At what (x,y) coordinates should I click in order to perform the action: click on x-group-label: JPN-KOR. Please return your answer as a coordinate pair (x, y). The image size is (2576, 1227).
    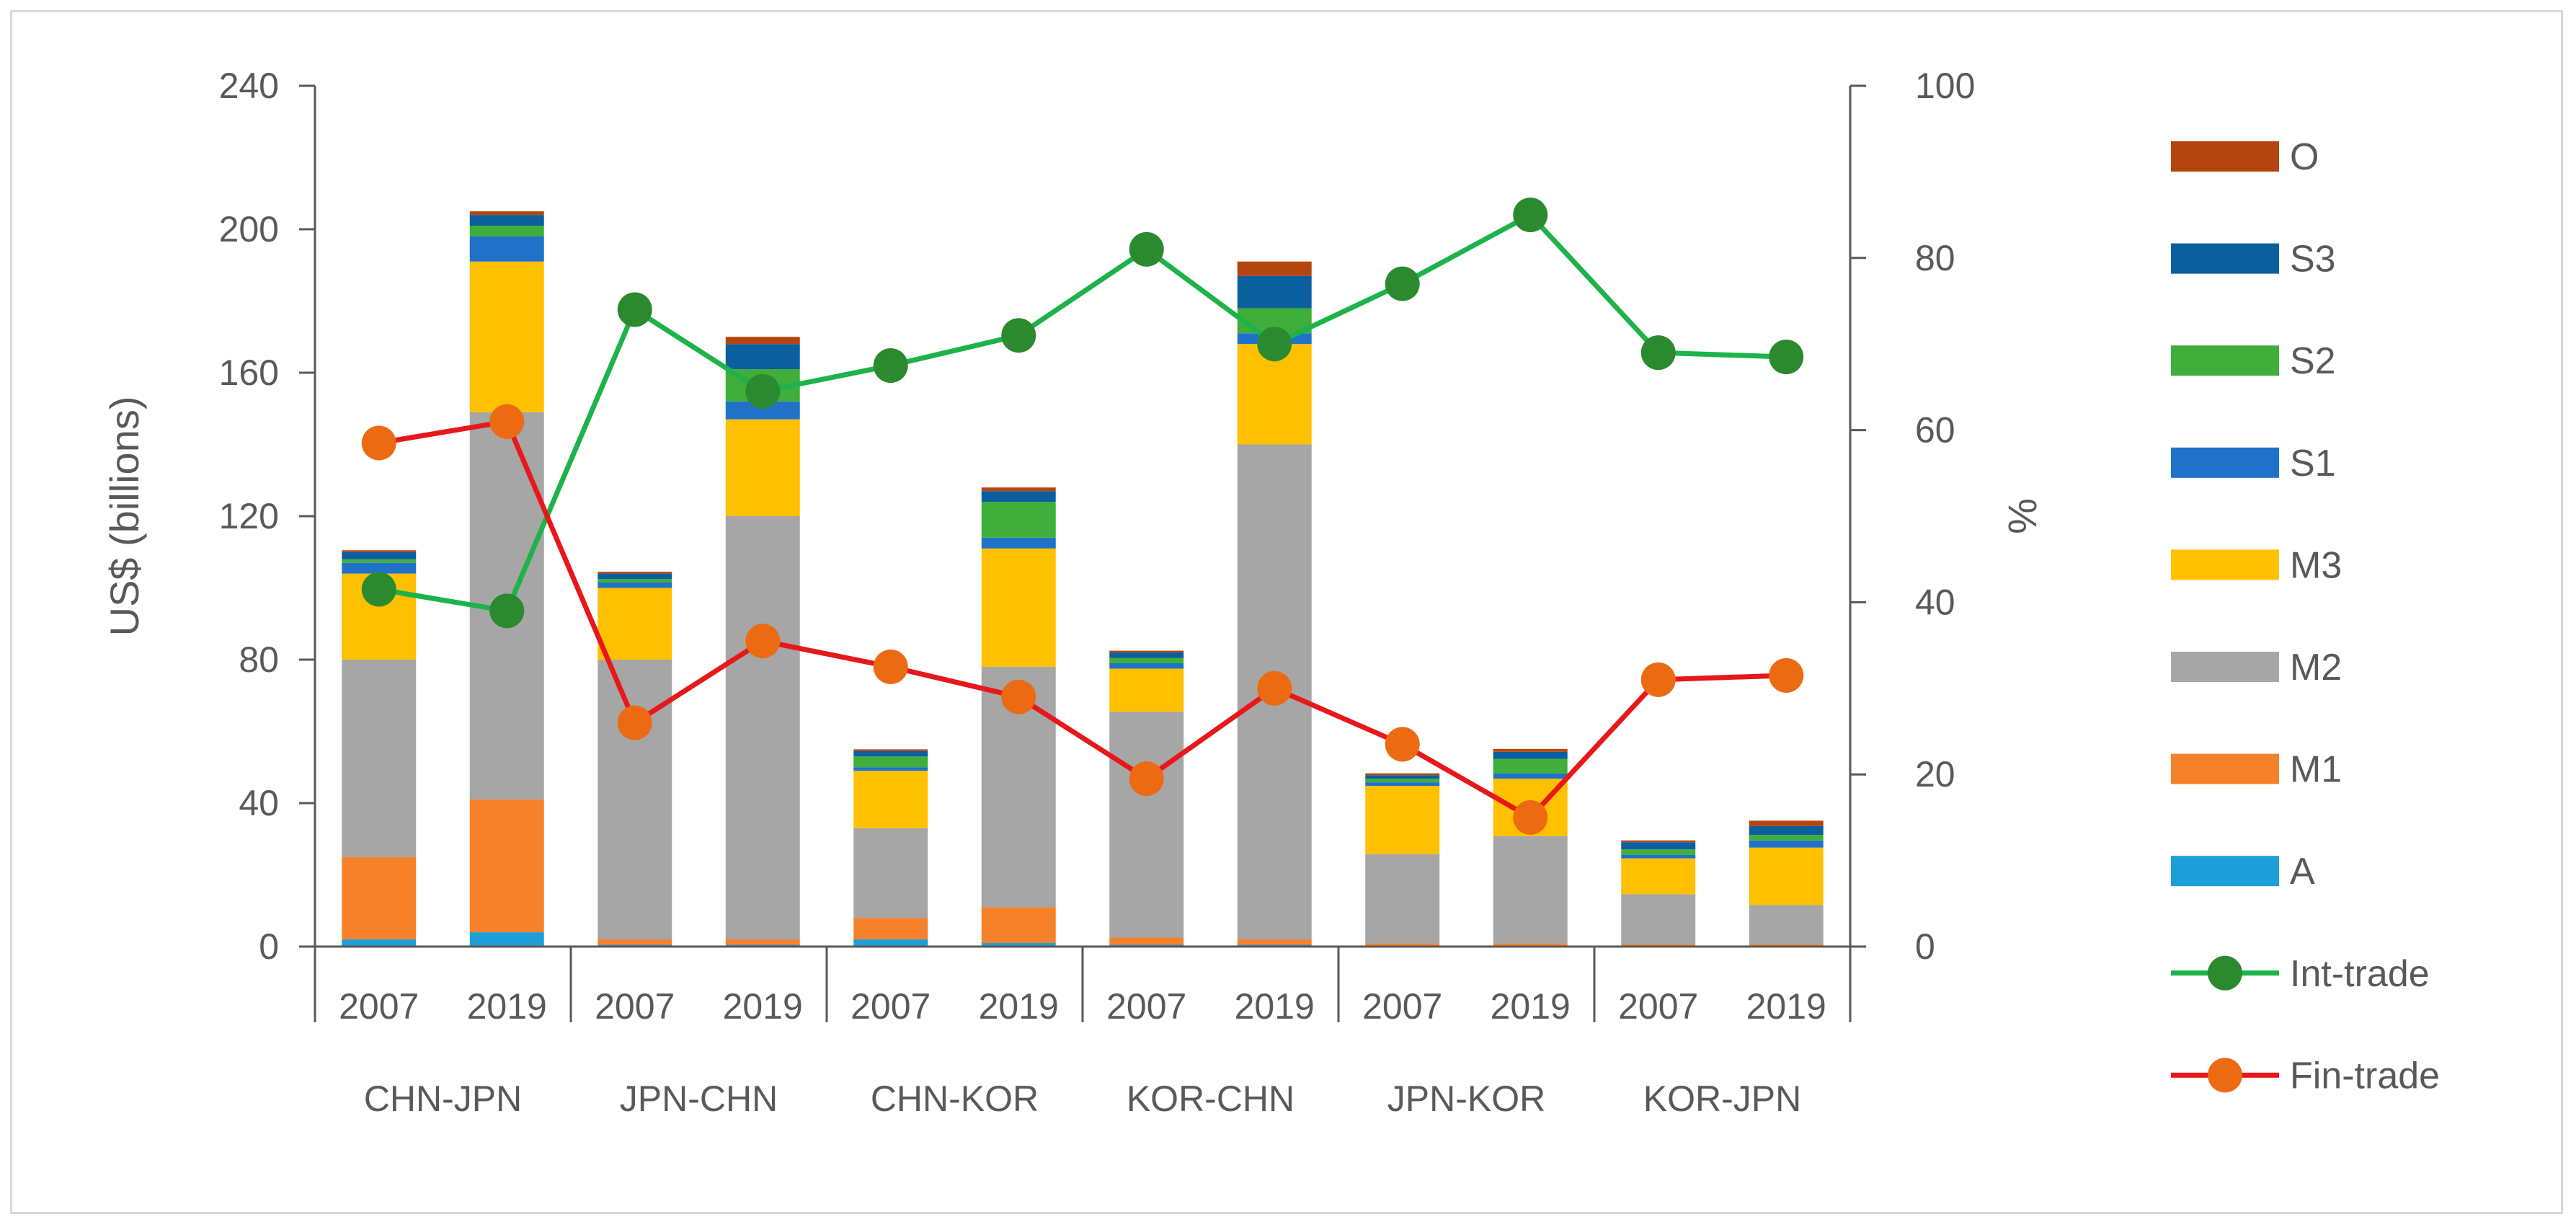
    Looking at the image, I should click on (1466, 1099).